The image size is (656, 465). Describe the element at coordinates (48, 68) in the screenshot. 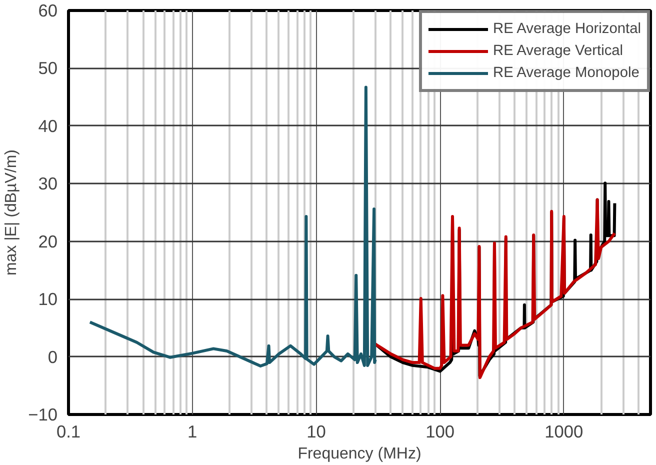

I see `y-tick-label: 50` at that location.